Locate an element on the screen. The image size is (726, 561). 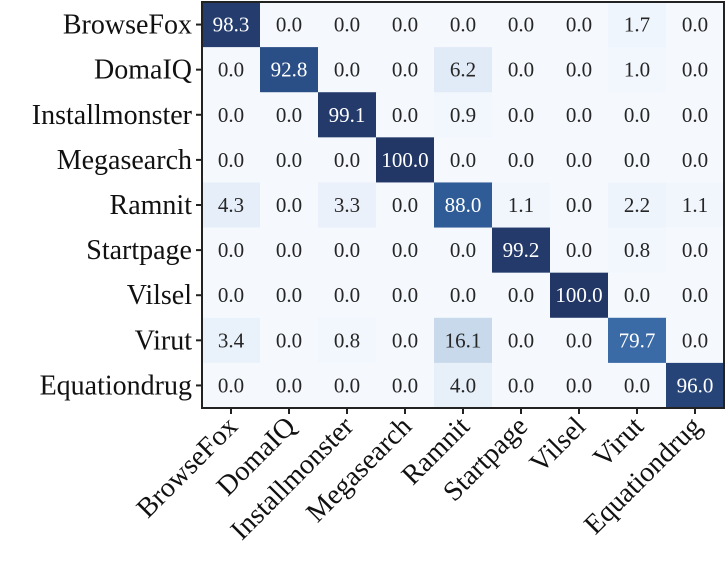
cell-value-label: 92.8 is located at coordinates (289, 70).